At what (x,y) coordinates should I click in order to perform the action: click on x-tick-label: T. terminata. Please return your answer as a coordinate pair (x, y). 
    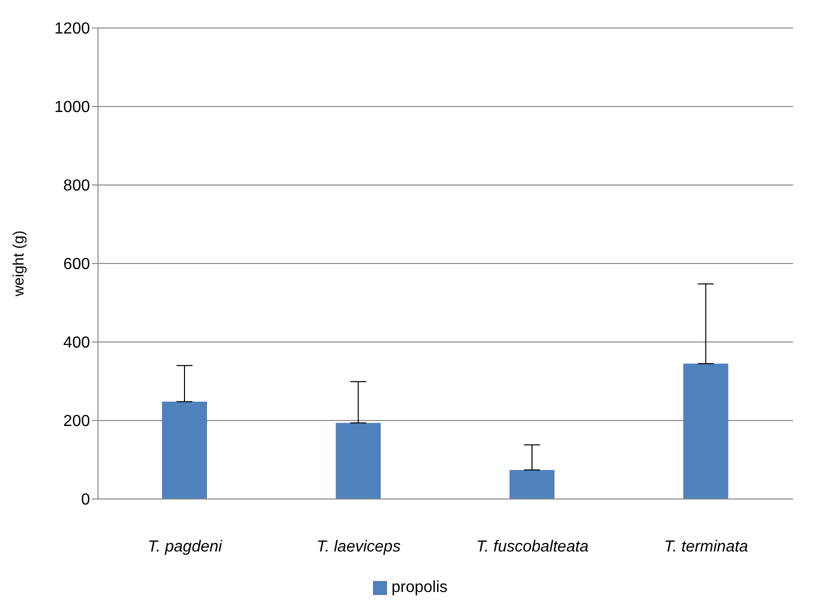
    Looking at the image, I should click on (706, 547).